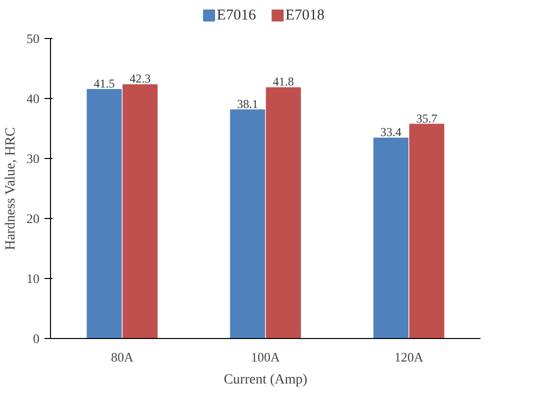  Describe the element at coordinates (33, 98) in the screenshot. I see `y-tick-label: 40` at that location.